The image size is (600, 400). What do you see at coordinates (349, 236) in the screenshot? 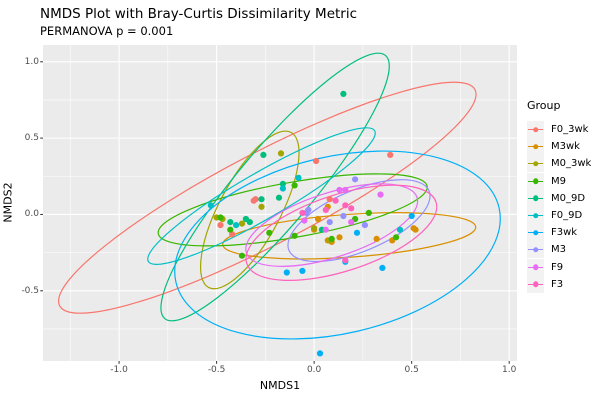
I see `confidence-ellipse-M3wk` at bounding box center [349, 236].